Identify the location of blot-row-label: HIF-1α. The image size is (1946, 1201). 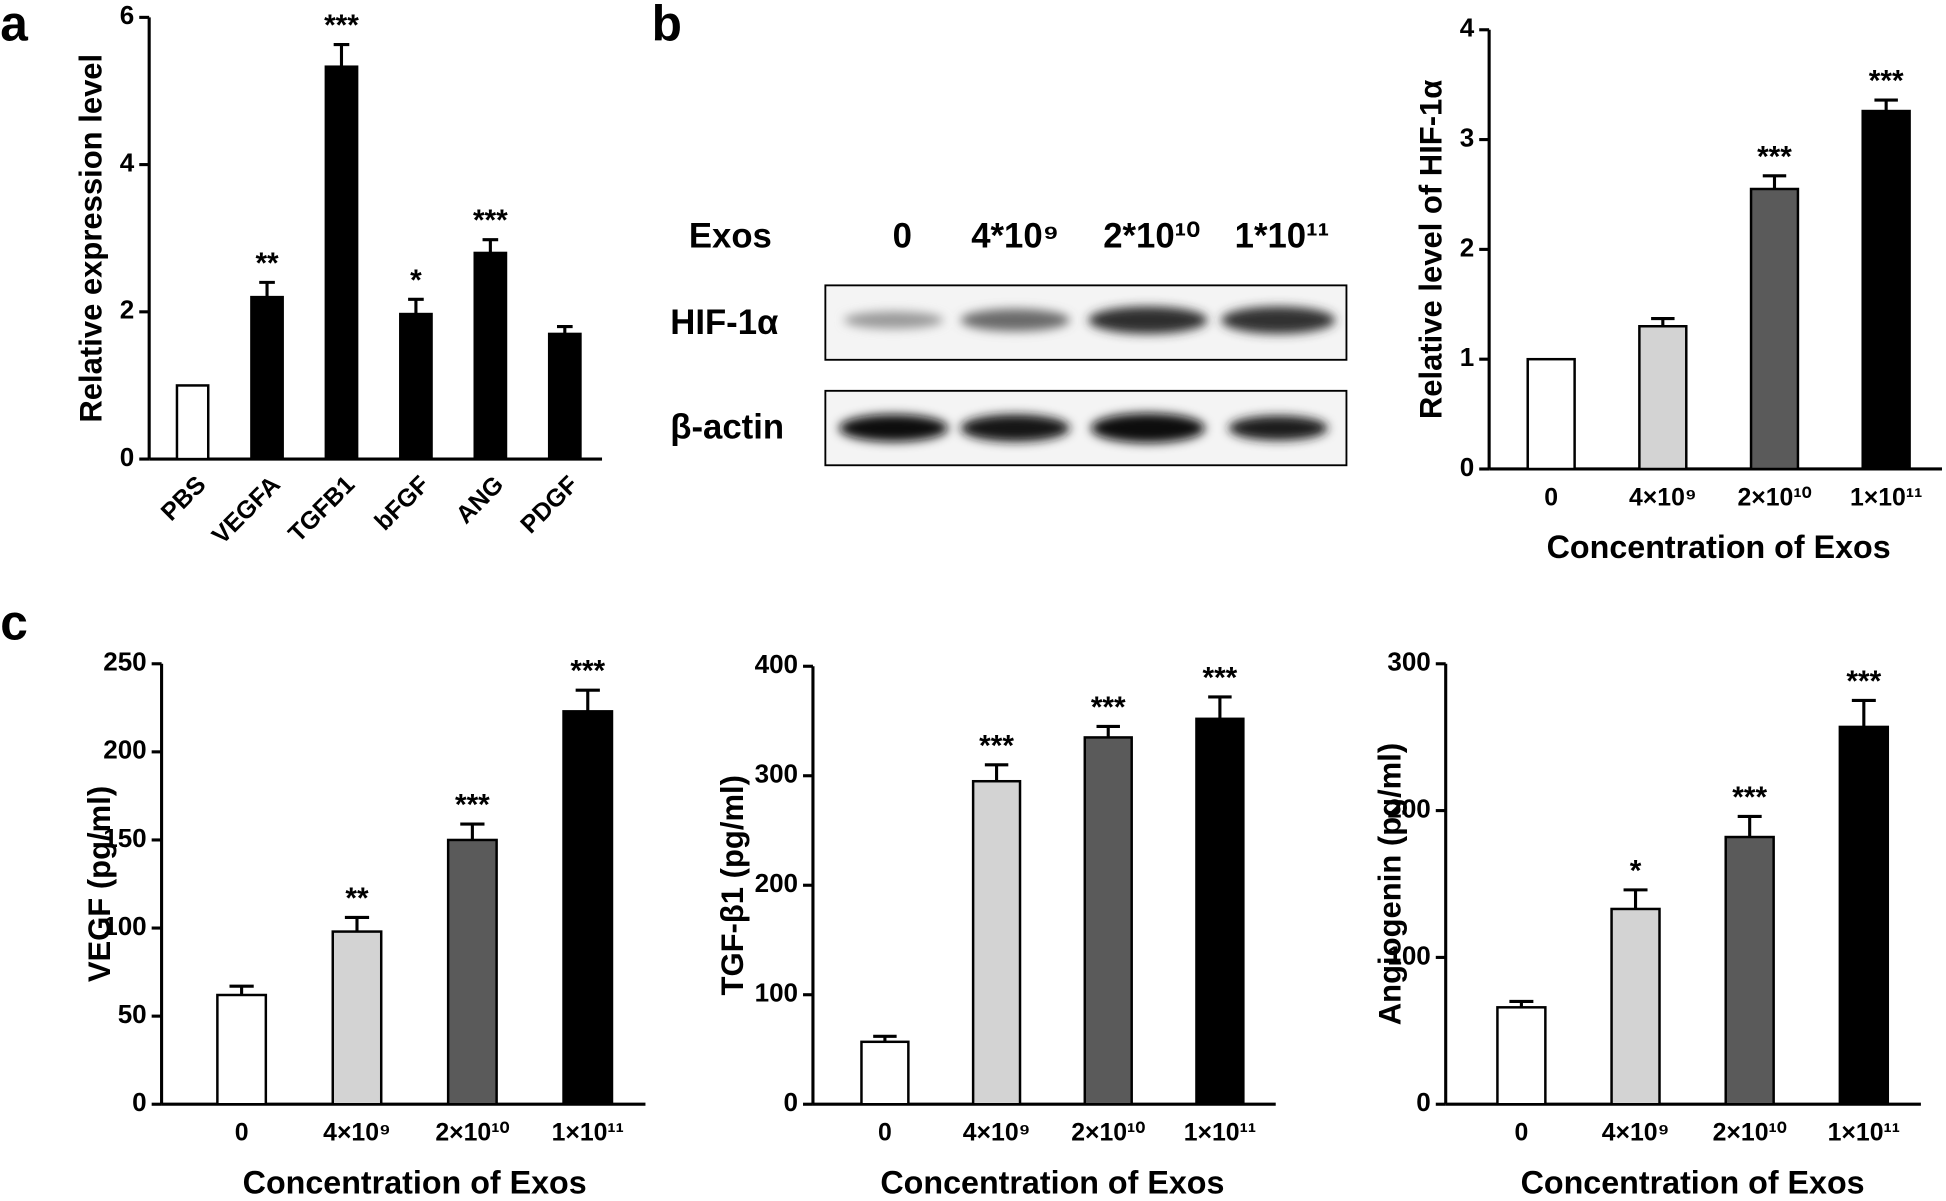
(724, 323).